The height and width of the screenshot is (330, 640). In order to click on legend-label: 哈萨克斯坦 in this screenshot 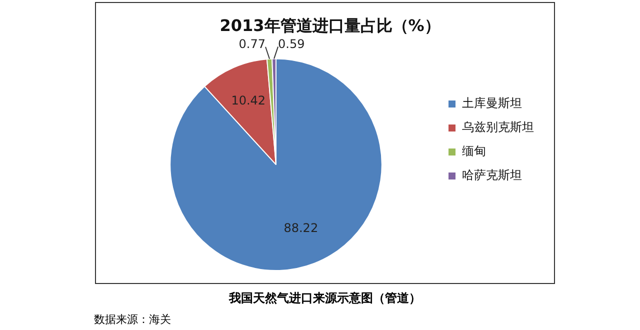, I will do `click(492, 175)`.